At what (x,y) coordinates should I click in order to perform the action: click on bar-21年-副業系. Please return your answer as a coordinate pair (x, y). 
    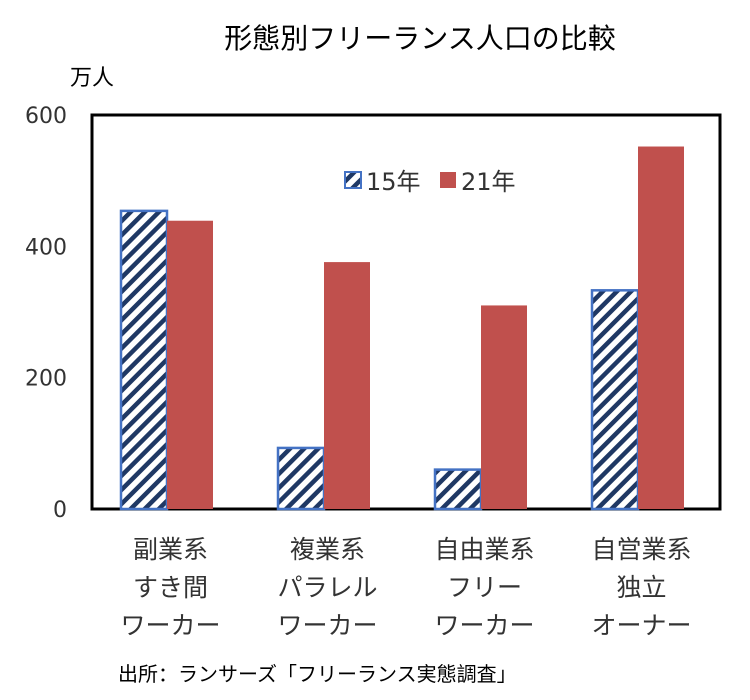
    Looking at the image, I should click on (190, 364).